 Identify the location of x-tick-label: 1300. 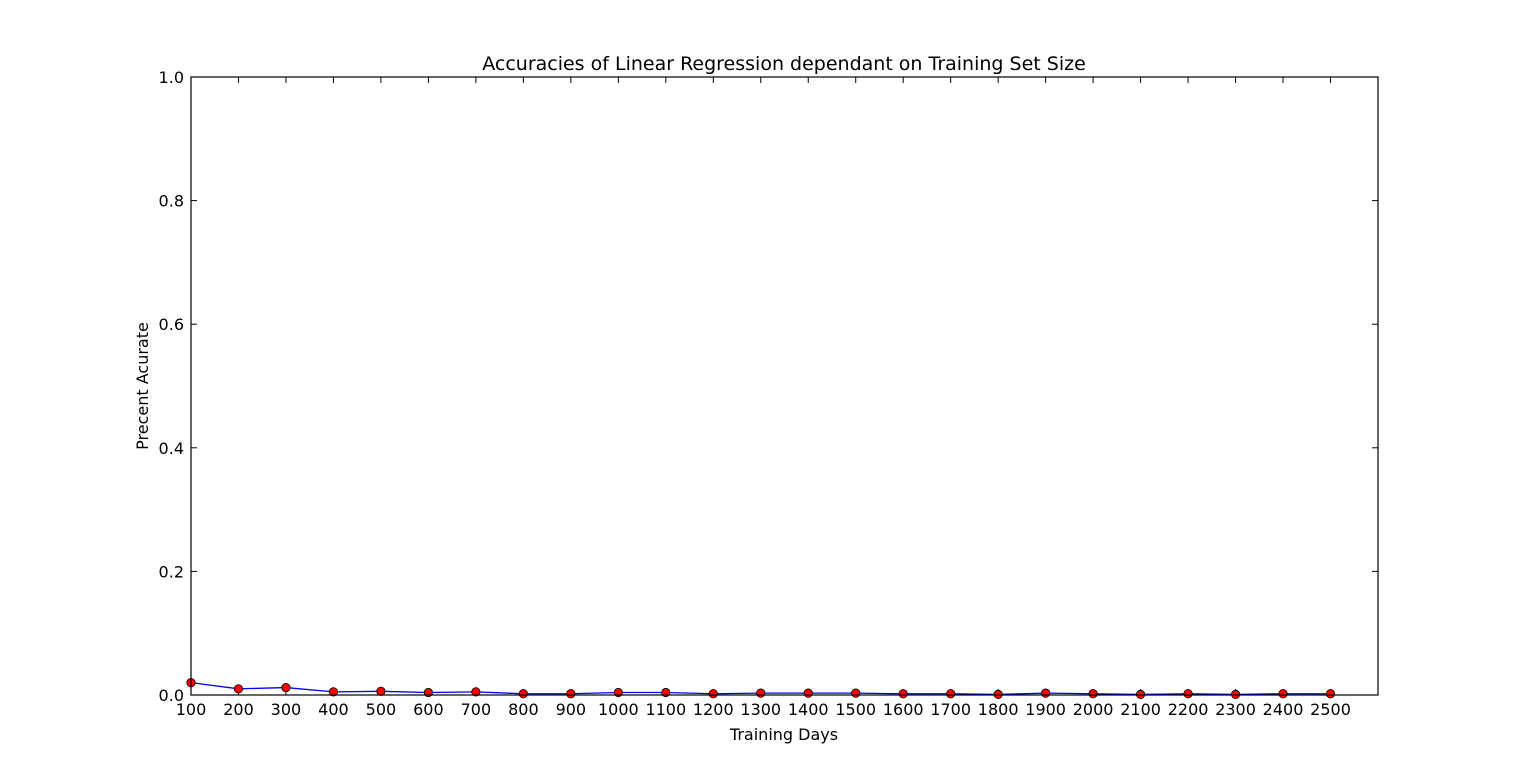
(760, 709).